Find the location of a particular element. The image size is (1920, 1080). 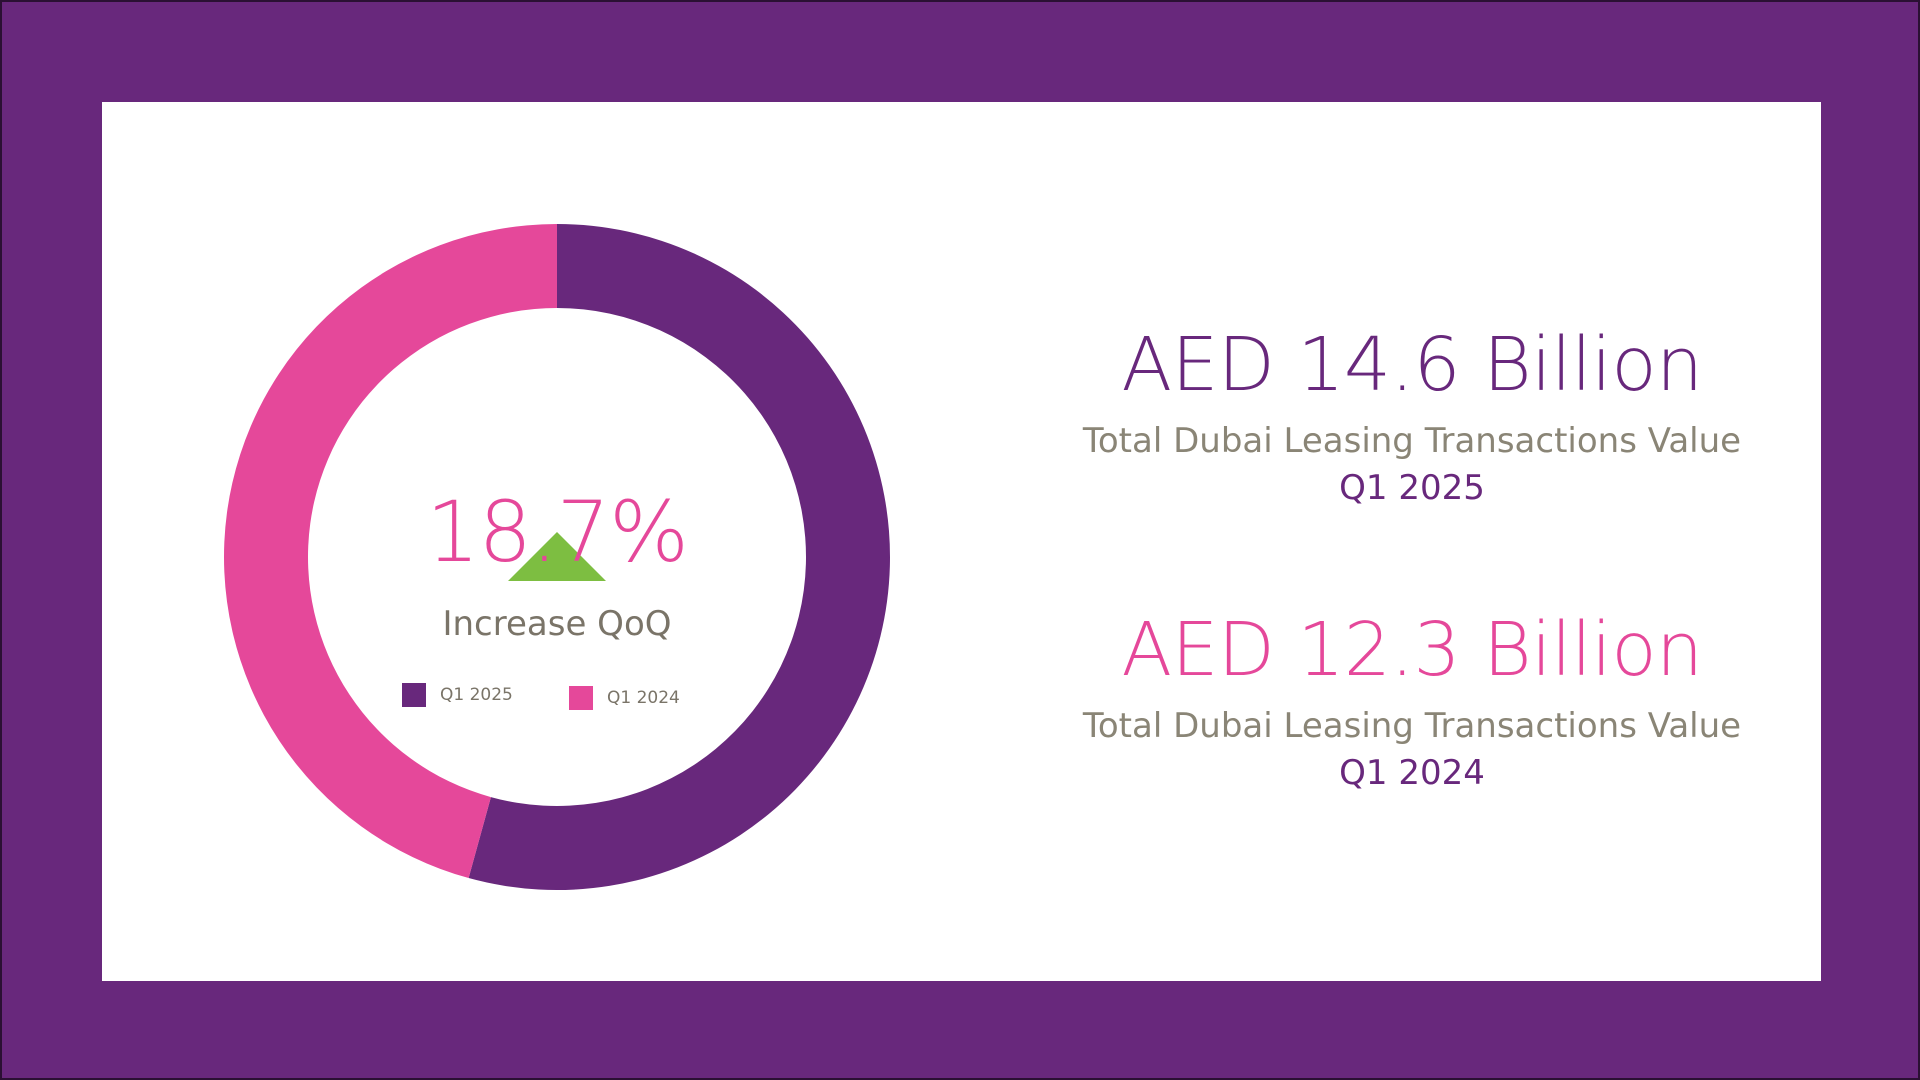

legend-label-q1-2024: Q1 2024 is located at coordinates (643, 698).